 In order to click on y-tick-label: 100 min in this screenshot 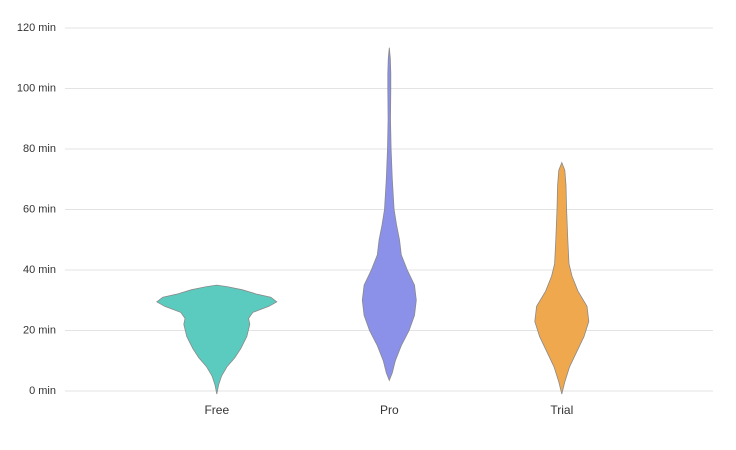, I will do `click(36, 88)`.